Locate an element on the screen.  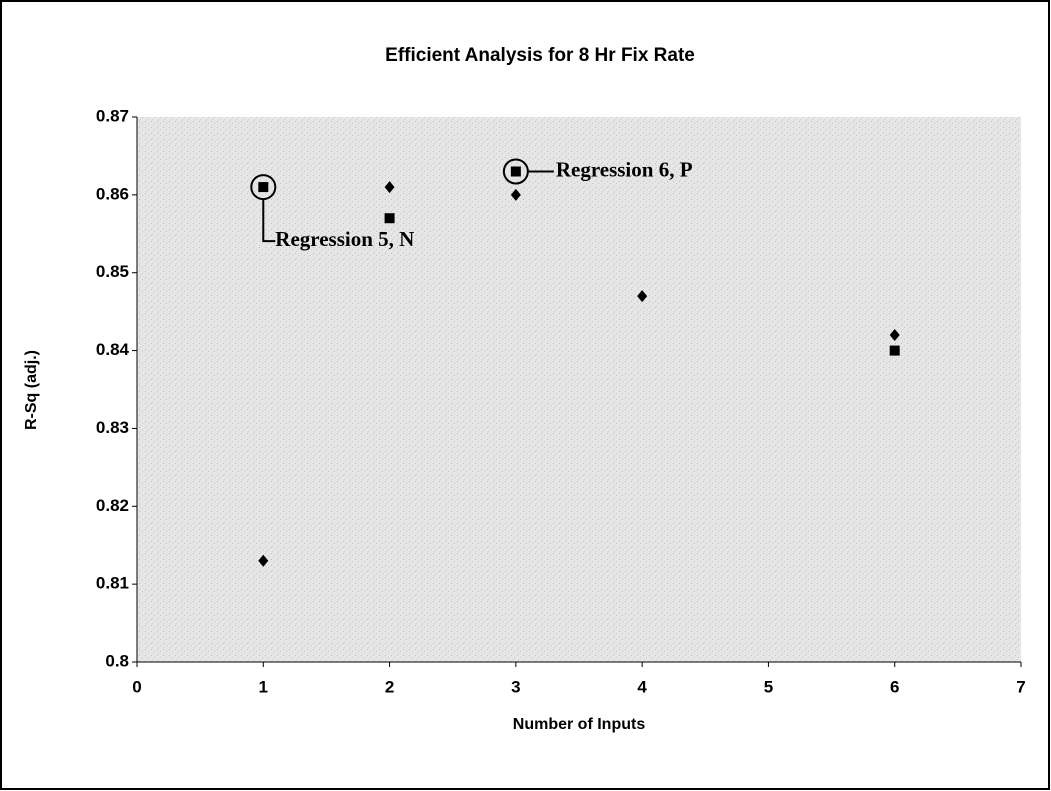
x-tick-label: 0 is located at coordinates (136, 686).